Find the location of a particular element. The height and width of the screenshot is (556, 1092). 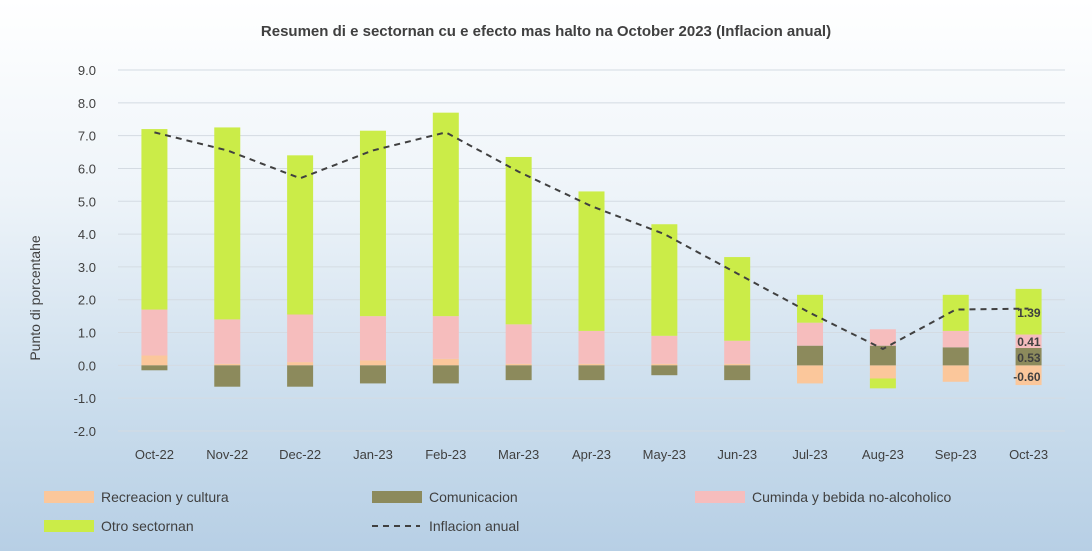

x-tick-label: Feb-23 is located at coordinates (445, 454).